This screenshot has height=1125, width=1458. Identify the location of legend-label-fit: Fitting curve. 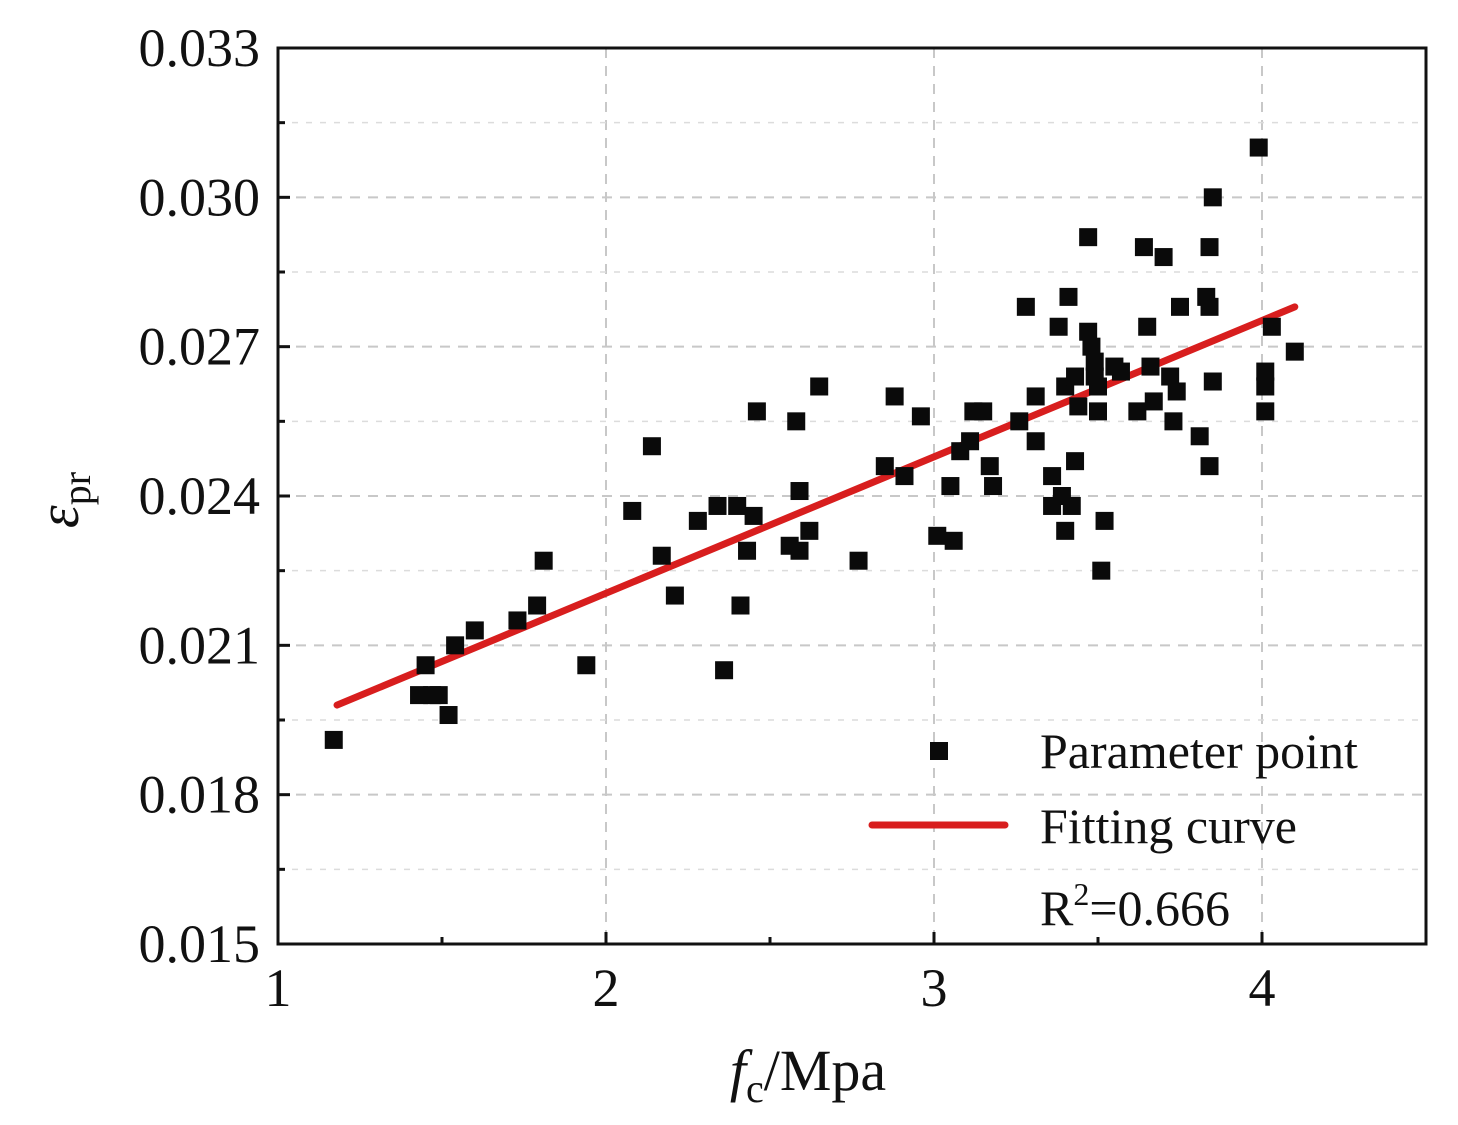
(1168, 826).